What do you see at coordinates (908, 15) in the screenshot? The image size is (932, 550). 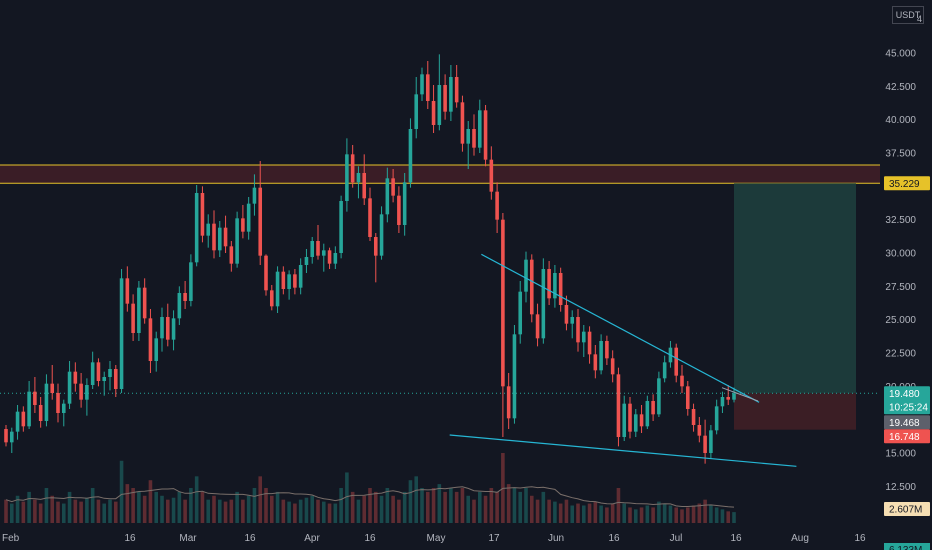 I see `currency-selector: USDT` at bounding box center [908, 15].